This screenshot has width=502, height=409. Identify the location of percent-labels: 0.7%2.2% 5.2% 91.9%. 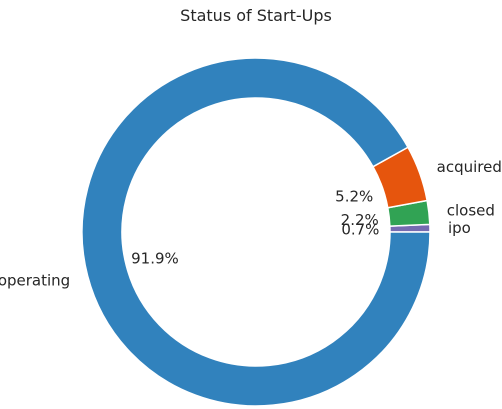
(255, 228).